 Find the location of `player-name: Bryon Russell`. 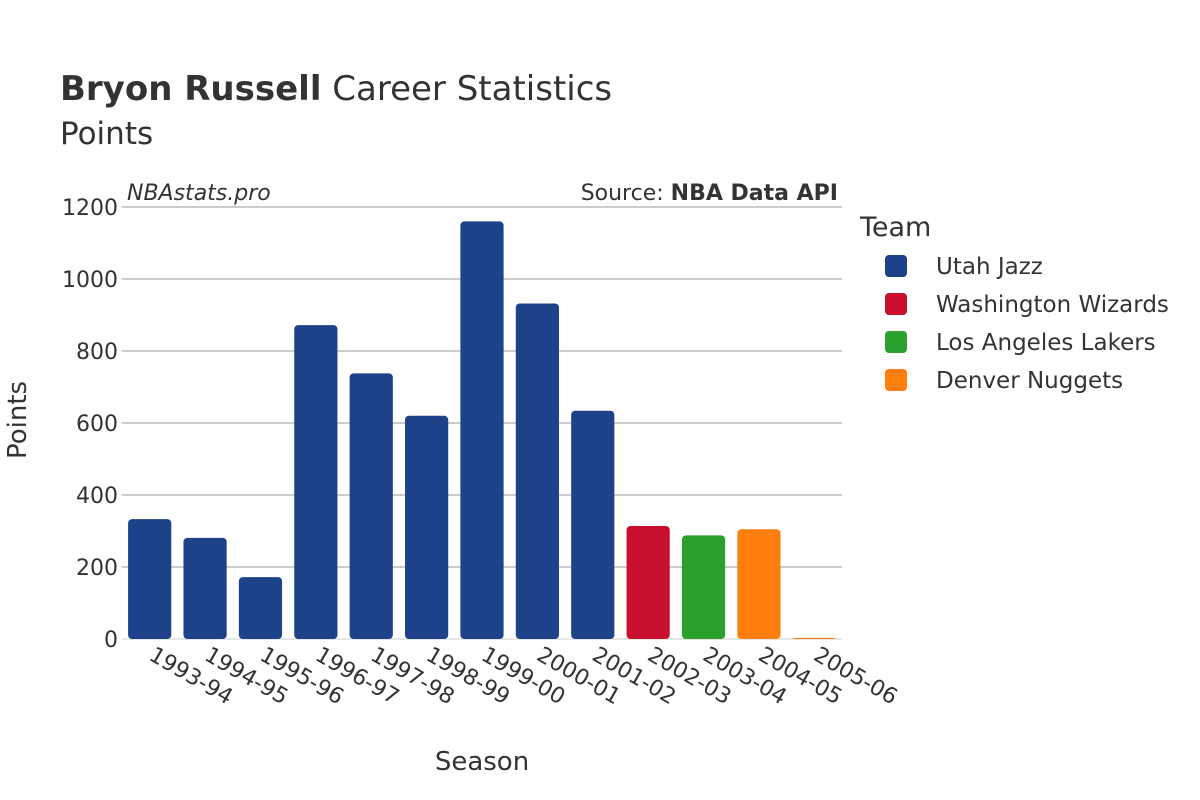

player-name: Bryon Russell is located at coordinates (190, 89).